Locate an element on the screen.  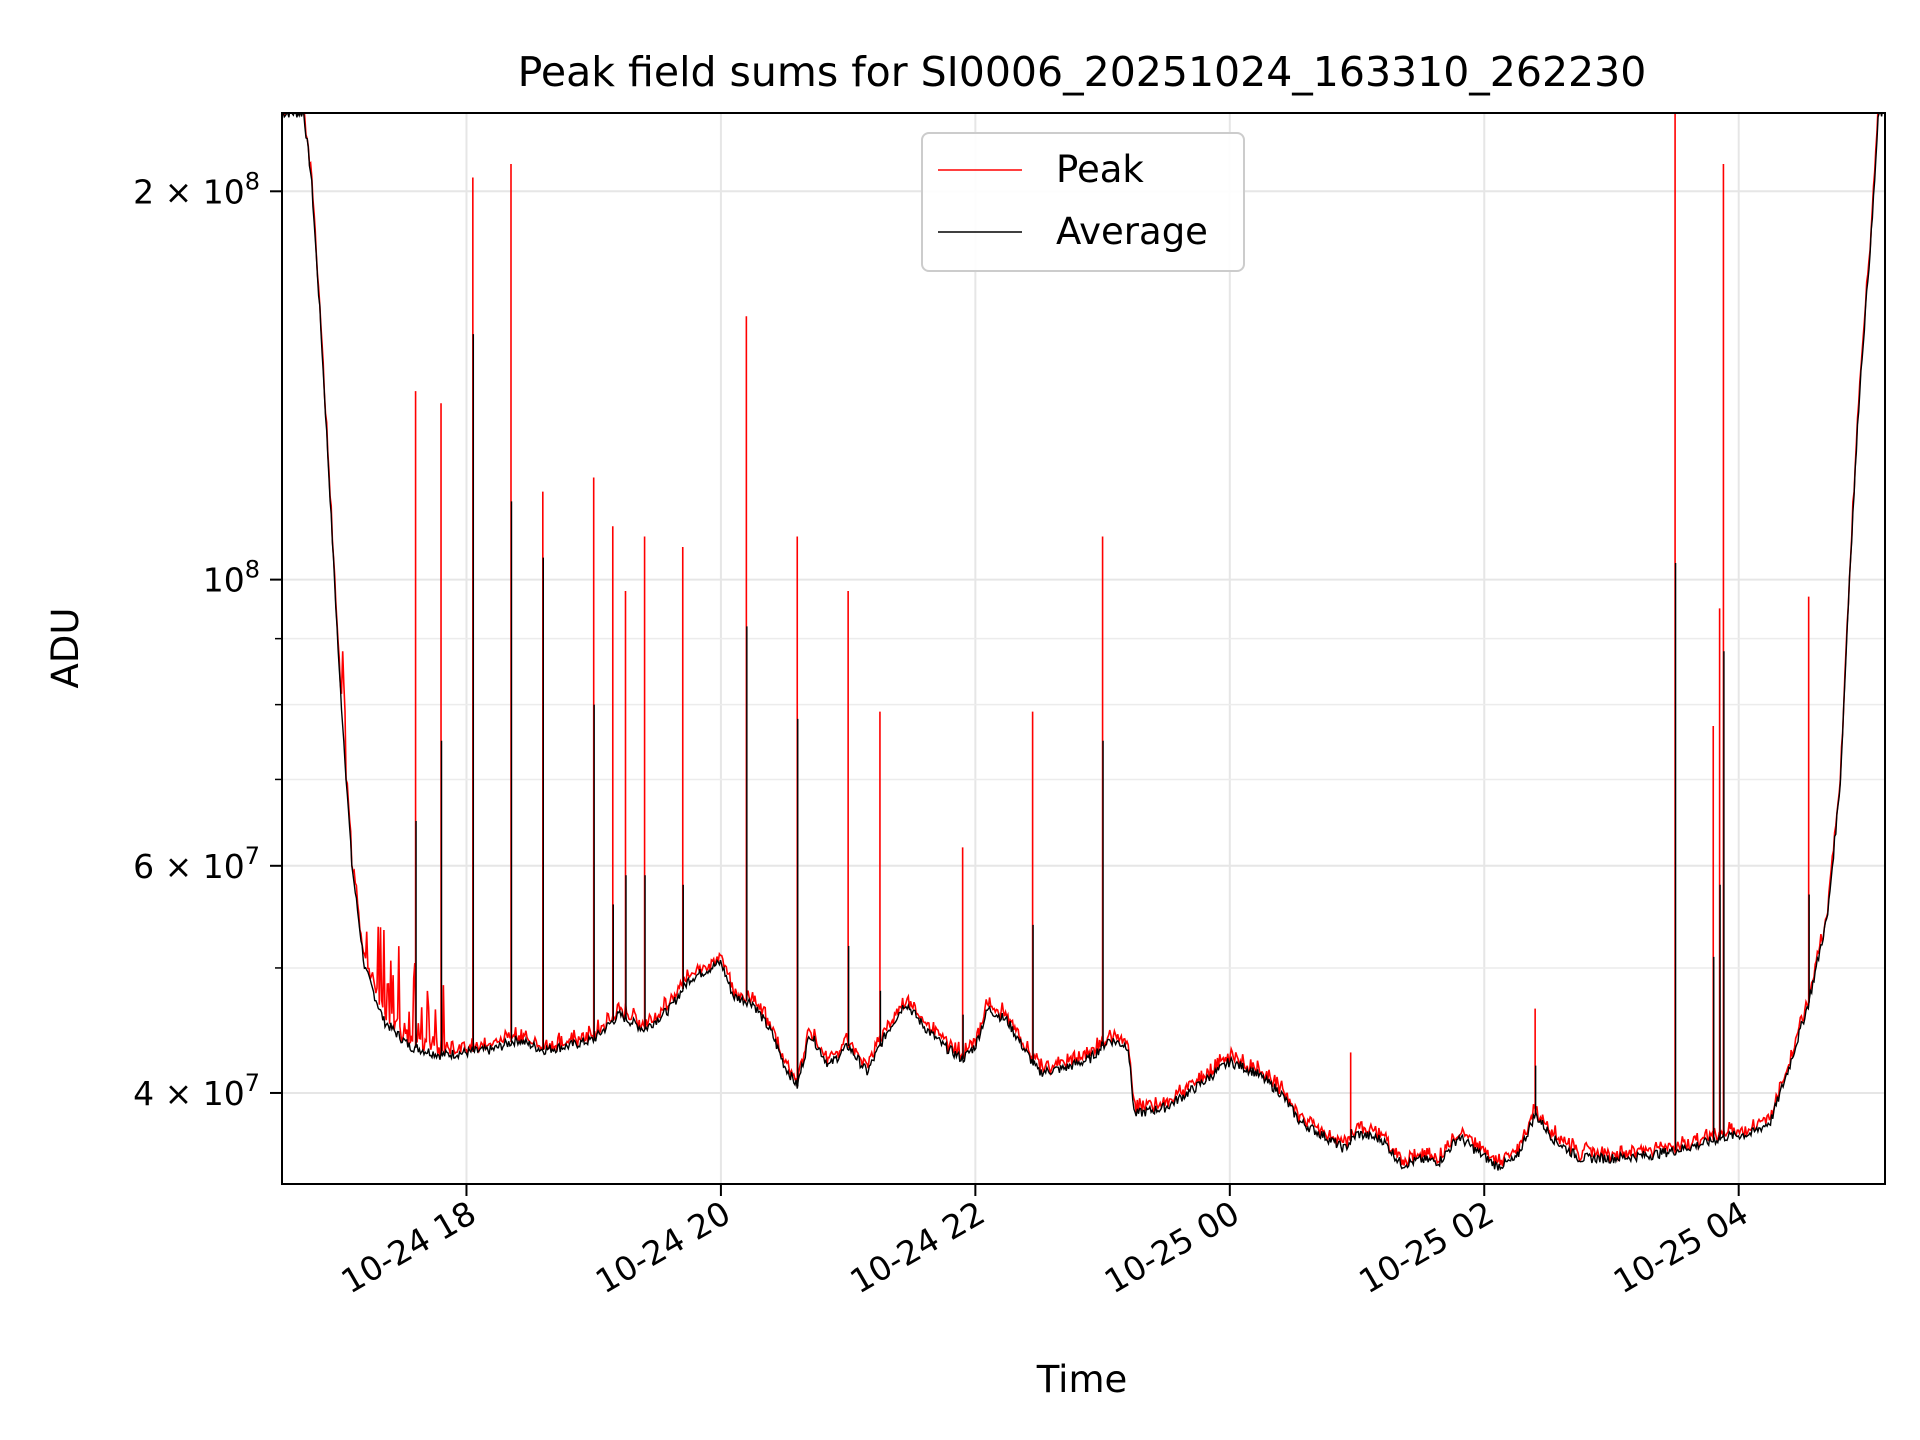
y-tick-label: 2 × 108 is located at coordinates (196, 189).